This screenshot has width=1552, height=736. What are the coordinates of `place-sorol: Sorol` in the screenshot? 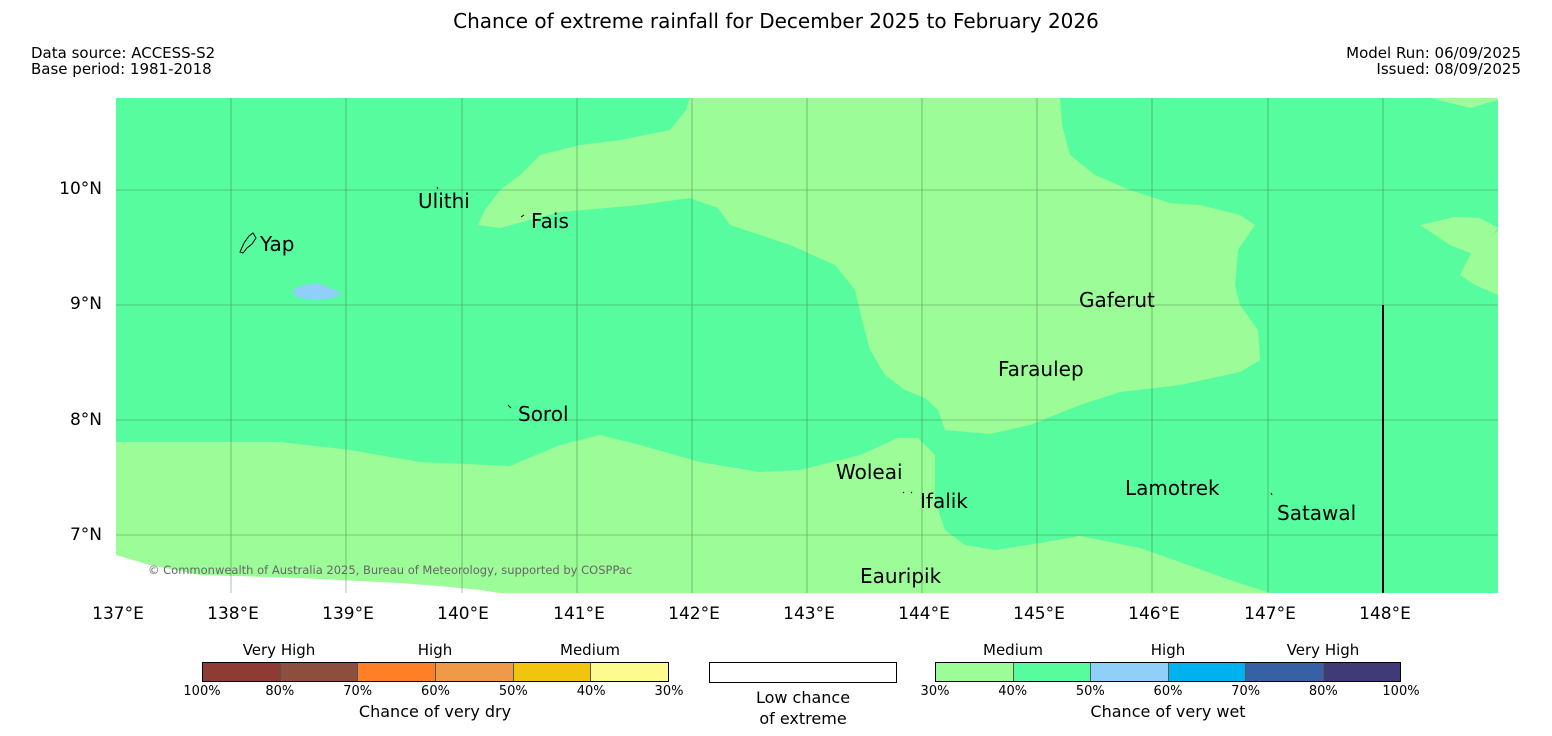 It's located at (543, 414).